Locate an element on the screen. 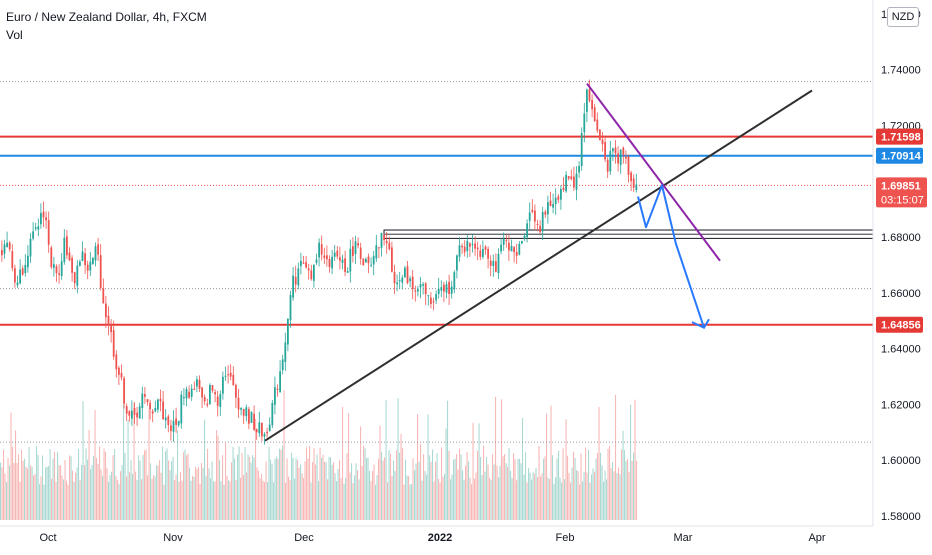 Image resolution: width=932 pixels, height=555 pixels. price-axis-bg is located at coordinates (902, 275).